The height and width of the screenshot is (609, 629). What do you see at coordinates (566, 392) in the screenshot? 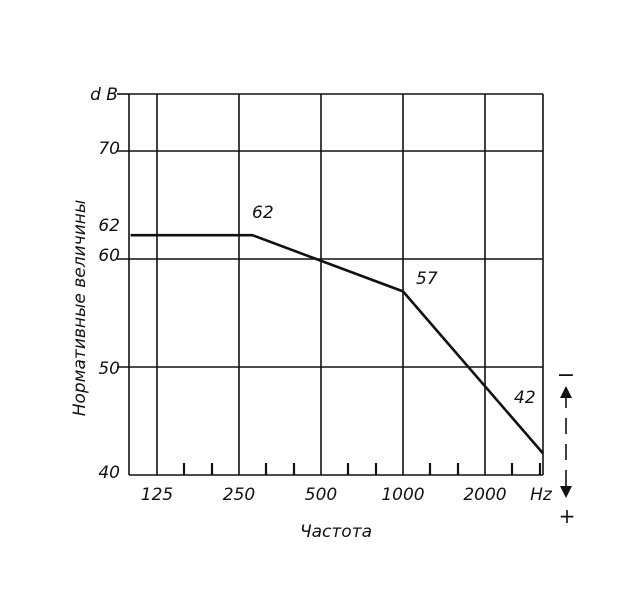
I see `tolerance-arrow-up-icon` at bounding box center [566, 392].